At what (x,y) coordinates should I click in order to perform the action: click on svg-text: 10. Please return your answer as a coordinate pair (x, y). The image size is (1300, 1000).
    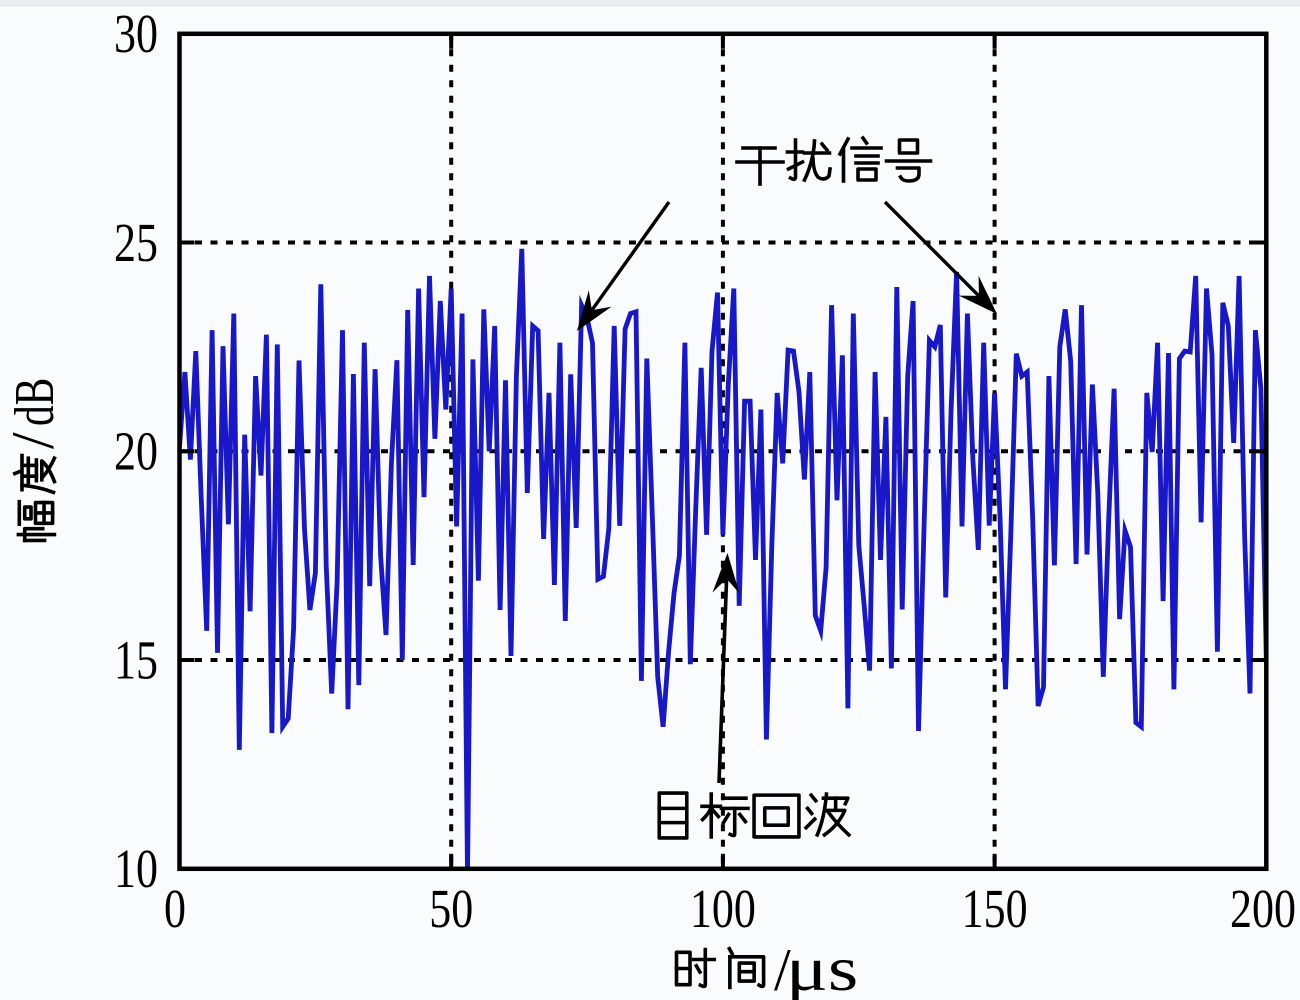
    Looking at the image, I should click on (136, 869).